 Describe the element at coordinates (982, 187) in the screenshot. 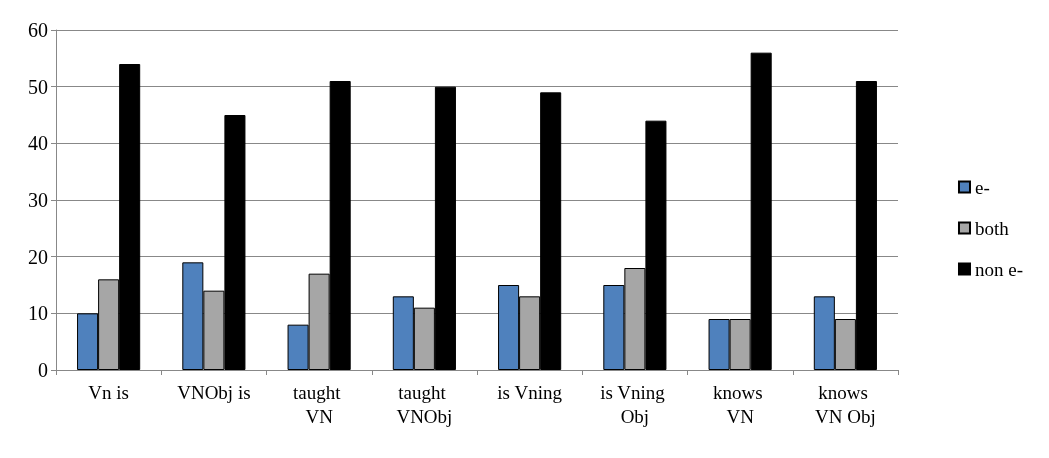

I see `legend-label: e-` at that location.